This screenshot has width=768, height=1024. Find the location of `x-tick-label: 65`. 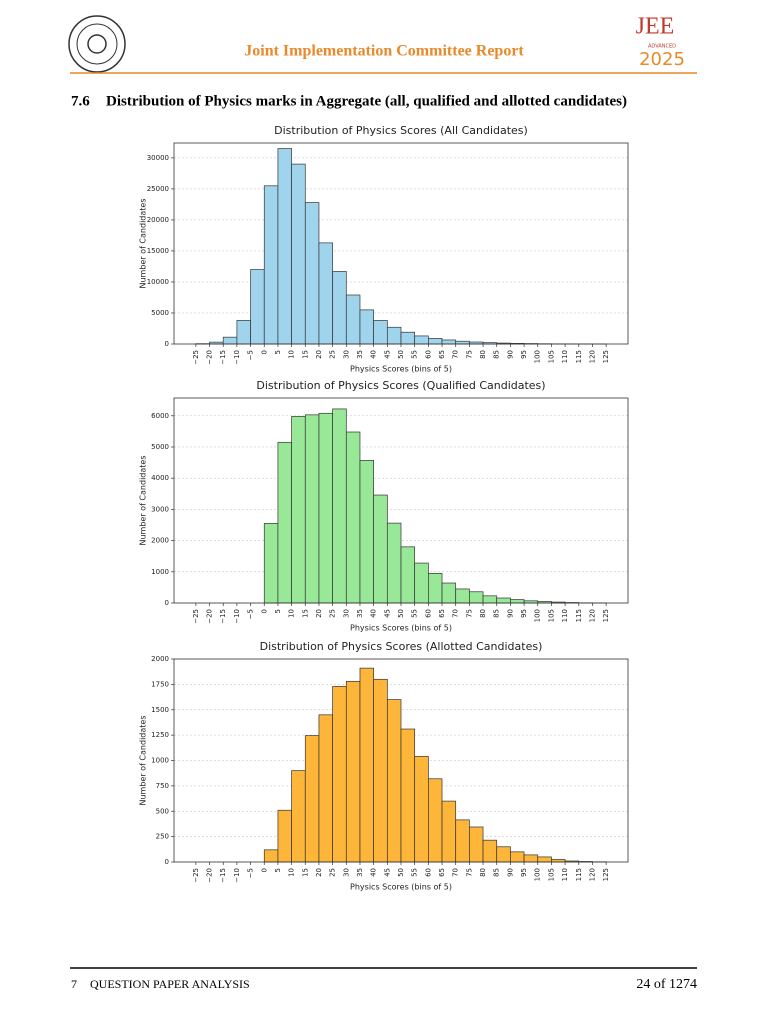

x-tick-label: 65 is located at coordinates (442, 354).